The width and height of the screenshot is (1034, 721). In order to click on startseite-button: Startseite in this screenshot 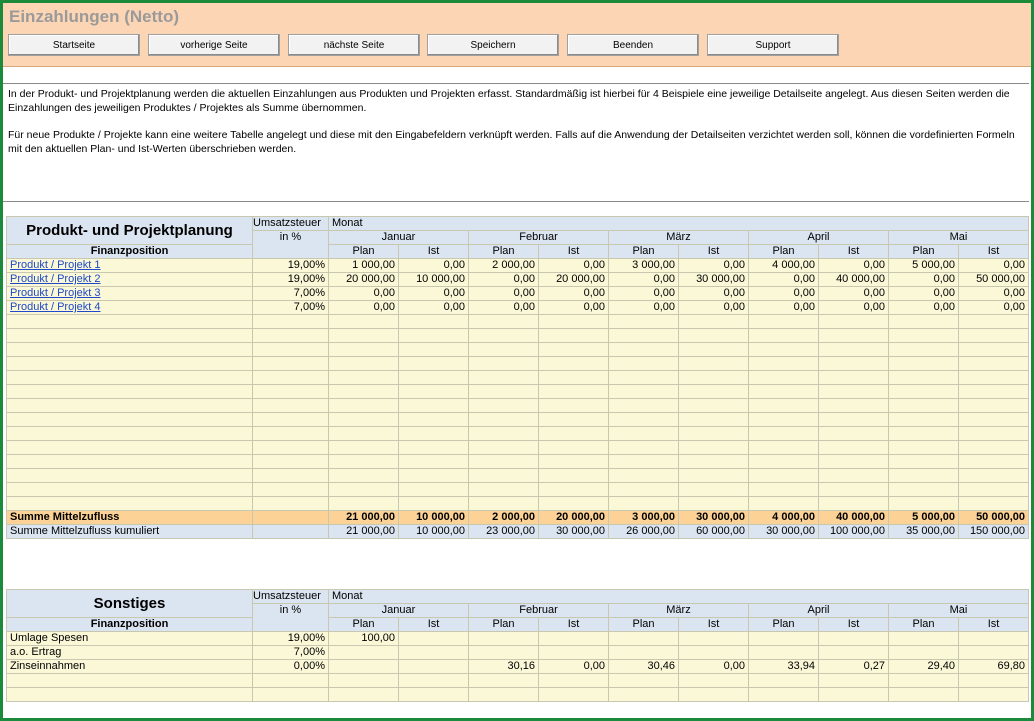, I will do `click(74, 45)`.